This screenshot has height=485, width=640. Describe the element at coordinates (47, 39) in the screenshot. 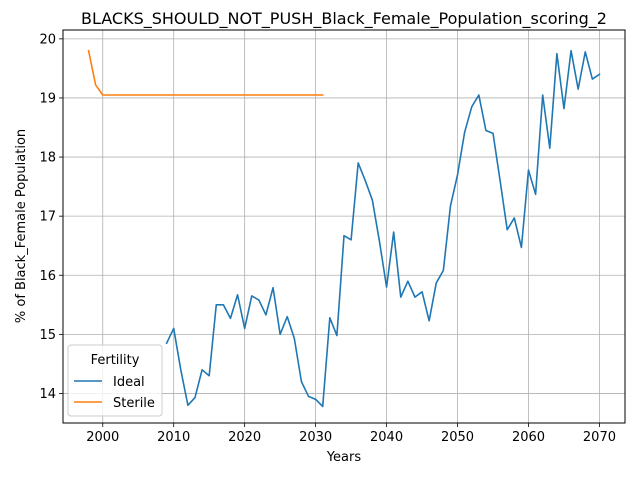

I see `y-tick-label: 20` at that location.